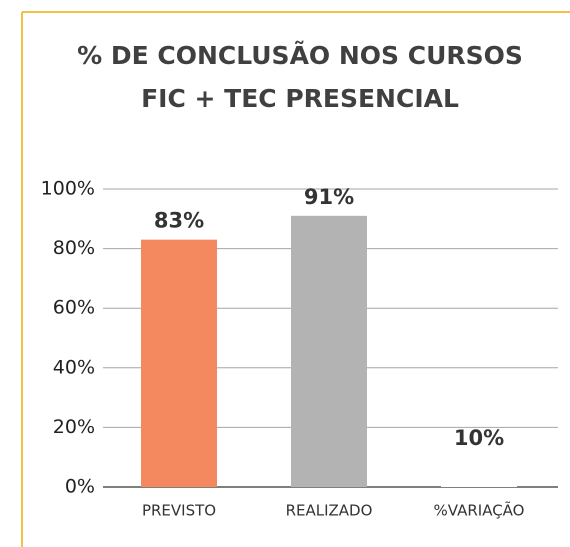 The height and width of the screenshot is (547, 570). I want to click on value-label: 83%, so click(179, 221).